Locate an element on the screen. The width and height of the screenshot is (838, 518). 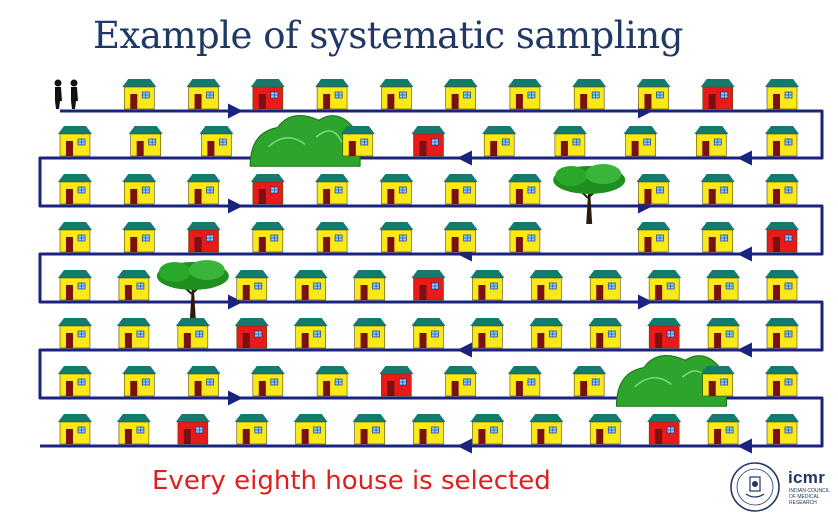
bush-icon is located at coordinates (305, 141).